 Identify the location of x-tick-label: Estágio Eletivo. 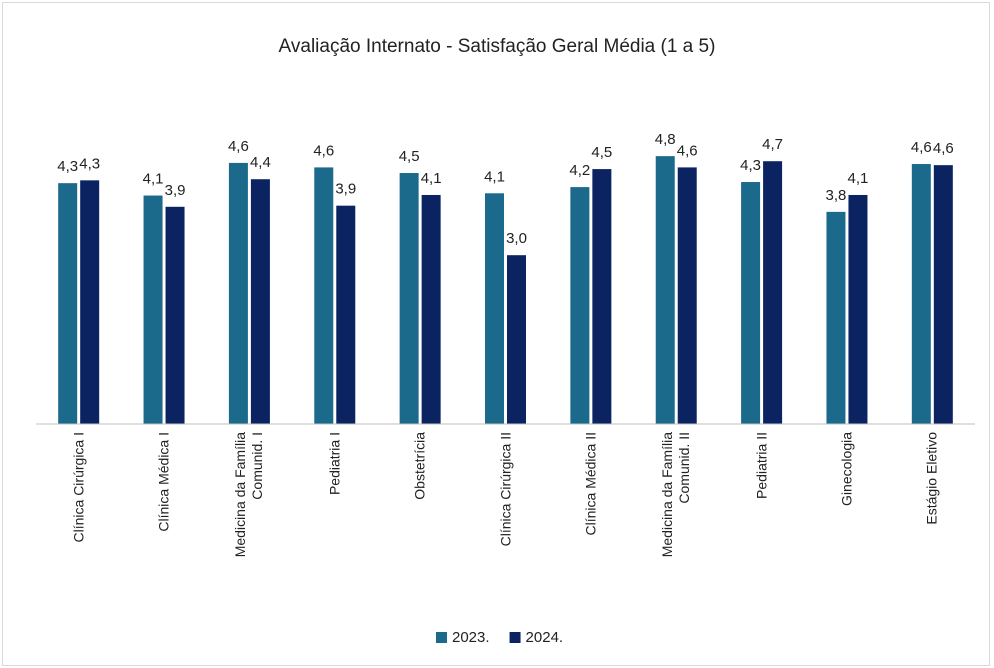
(931, 478).